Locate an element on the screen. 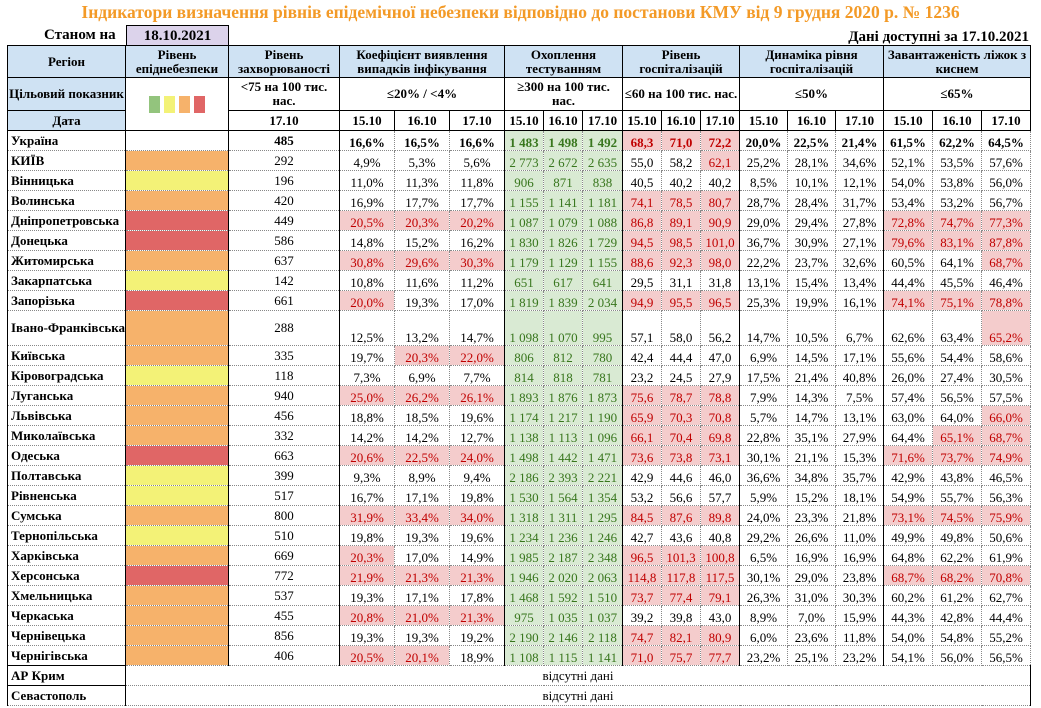 This screenshot has height=708, width=1041. hosp-cell: 92,3 is located at coordinates (681, 260).